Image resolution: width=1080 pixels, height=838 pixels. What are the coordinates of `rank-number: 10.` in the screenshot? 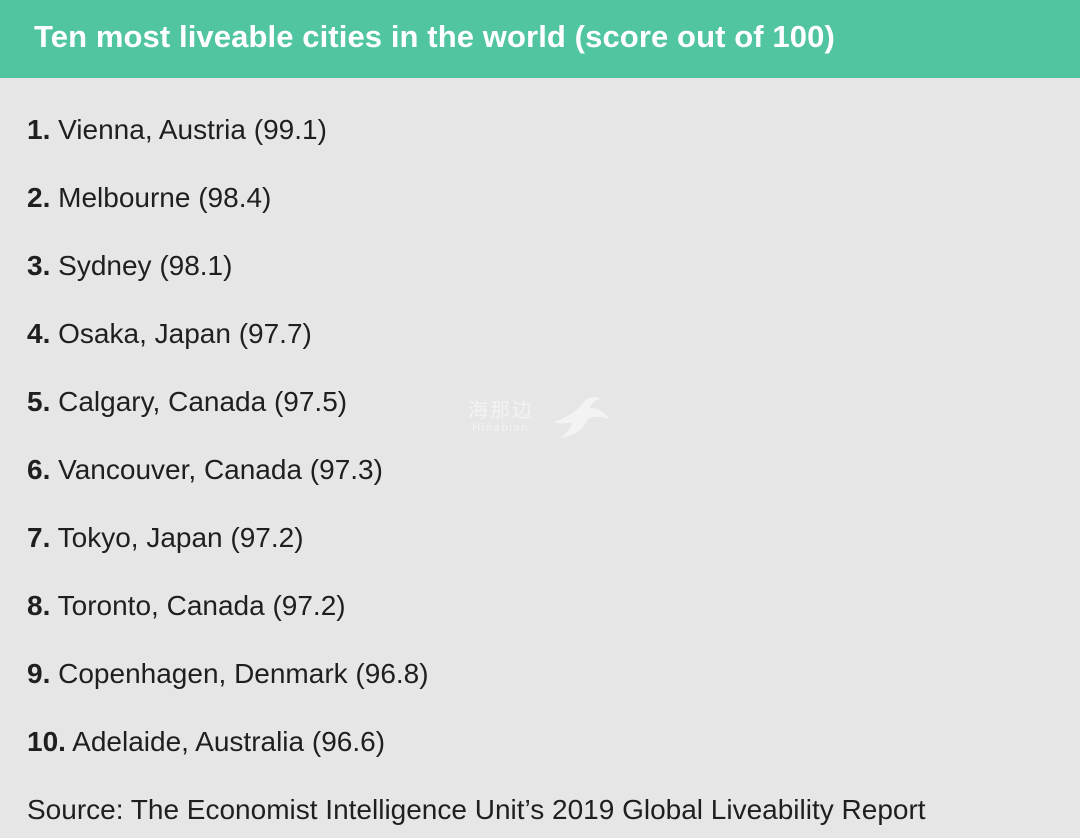 It's located at (46, 741).